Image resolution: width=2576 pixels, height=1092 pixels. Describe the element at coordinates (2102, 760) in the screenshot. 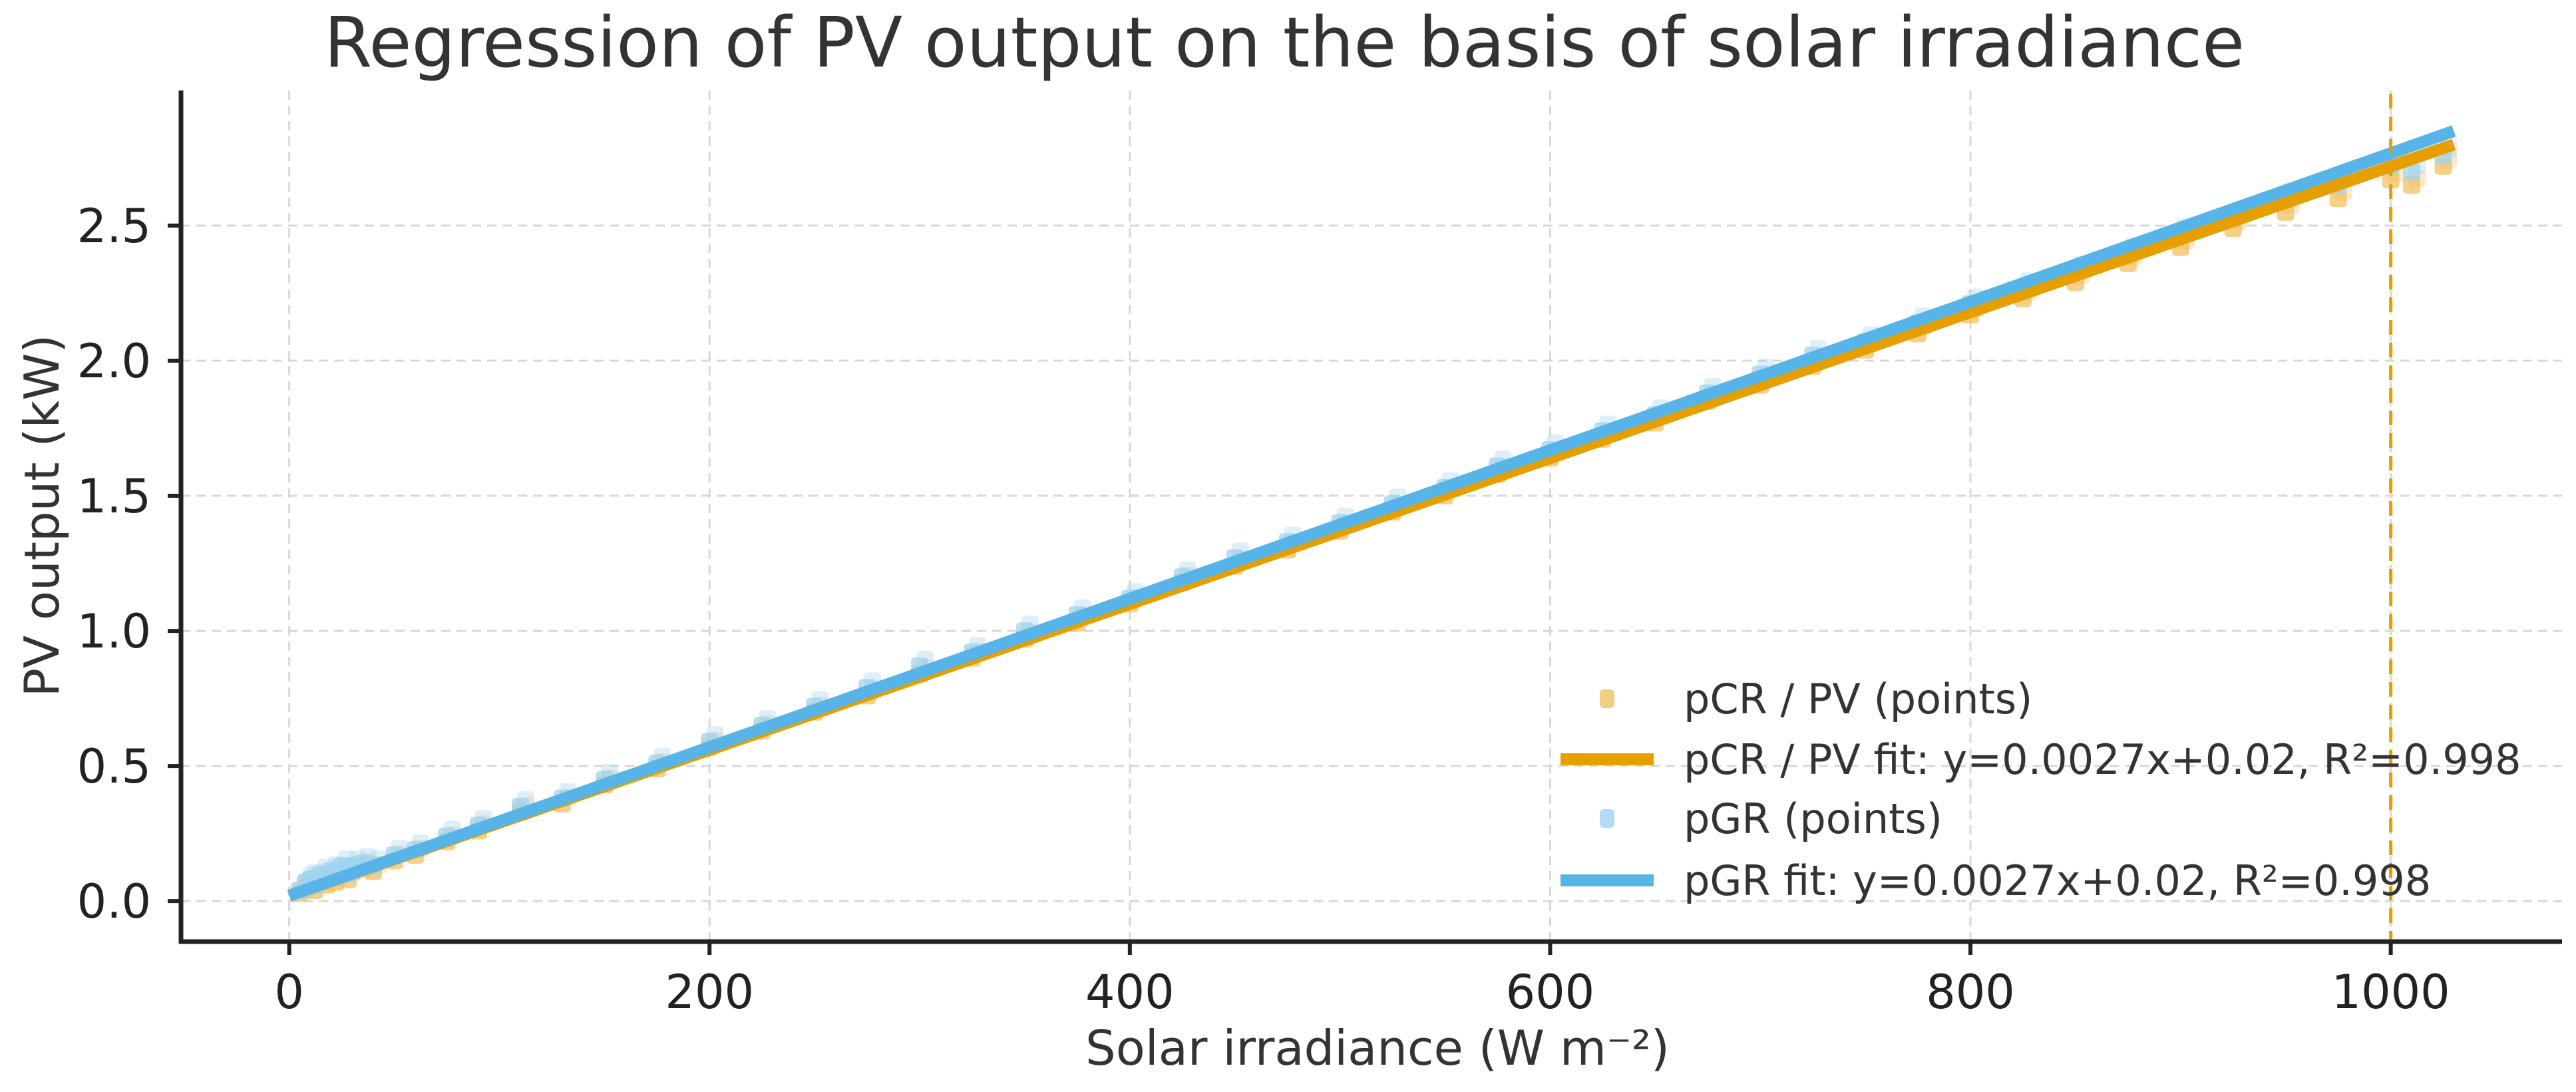

I see `legend-label: pCR / PV fit: y=0.0027x+0.02, R²=0.998` at that location.